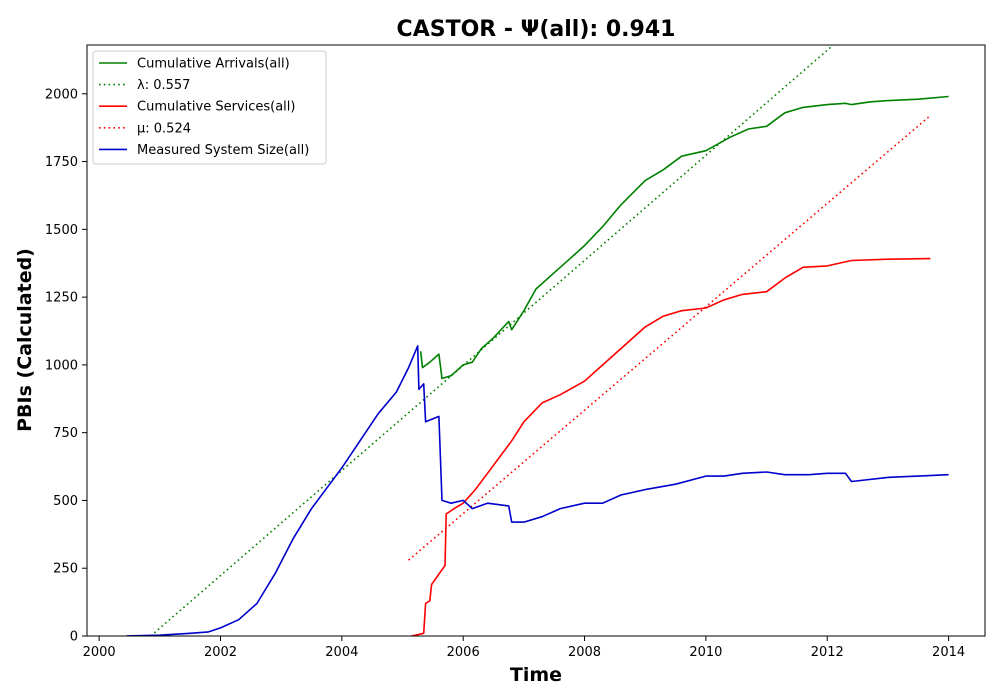  I want to click on y-tick-label-2: 500, so click(65, 501).